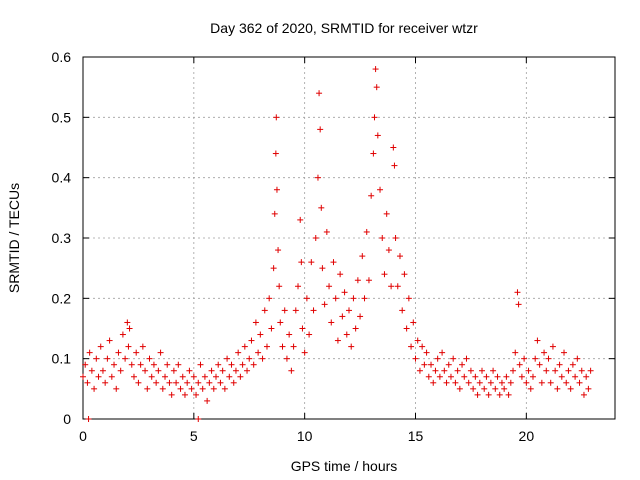 The width and height of the screenshot is (640, 480). I want to click on x-tick-labels: 0 5 10 15 20, so click(306, 436).